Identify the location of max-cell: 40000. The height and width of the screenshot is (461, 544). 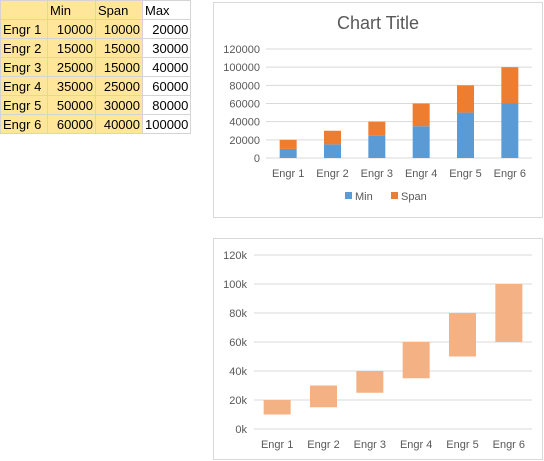
(166, 67).